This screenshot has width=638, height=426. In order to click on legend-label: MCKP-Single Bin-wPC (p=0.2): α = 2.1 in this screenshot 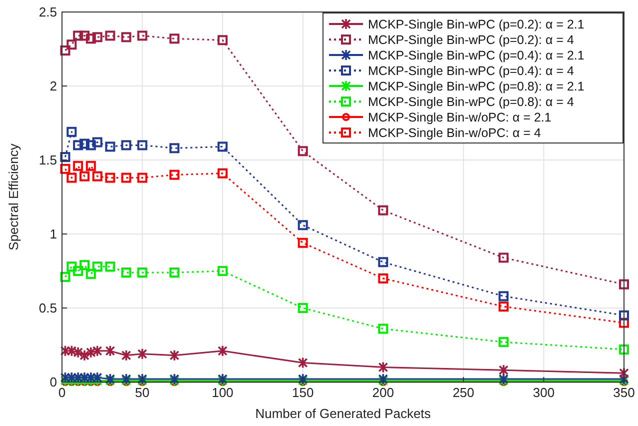, I will do `click(476, 25)`.